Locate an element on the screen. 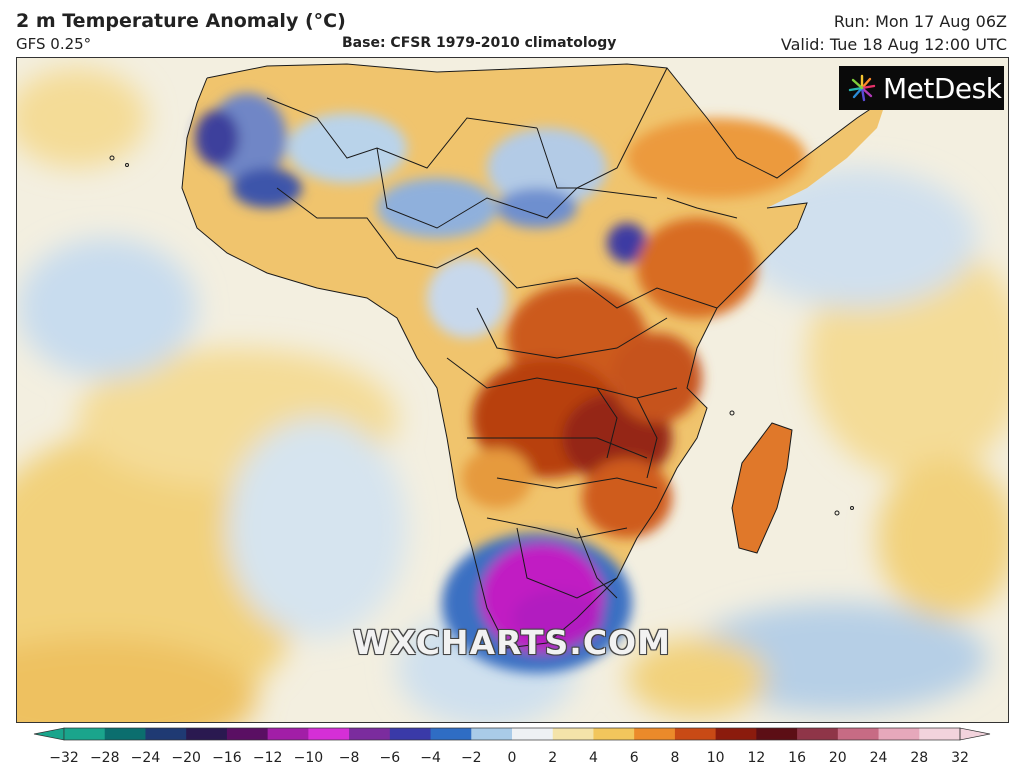  base-climatology: Base: CFSR 1979-2010 climatology is located at coordinates (479, 43).